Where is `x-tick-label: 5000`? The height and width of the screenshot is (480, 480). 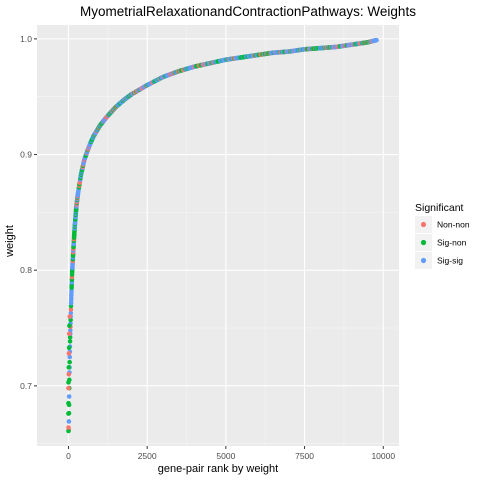
x-tick-label: 5000 is located at coordinates (225, 456).